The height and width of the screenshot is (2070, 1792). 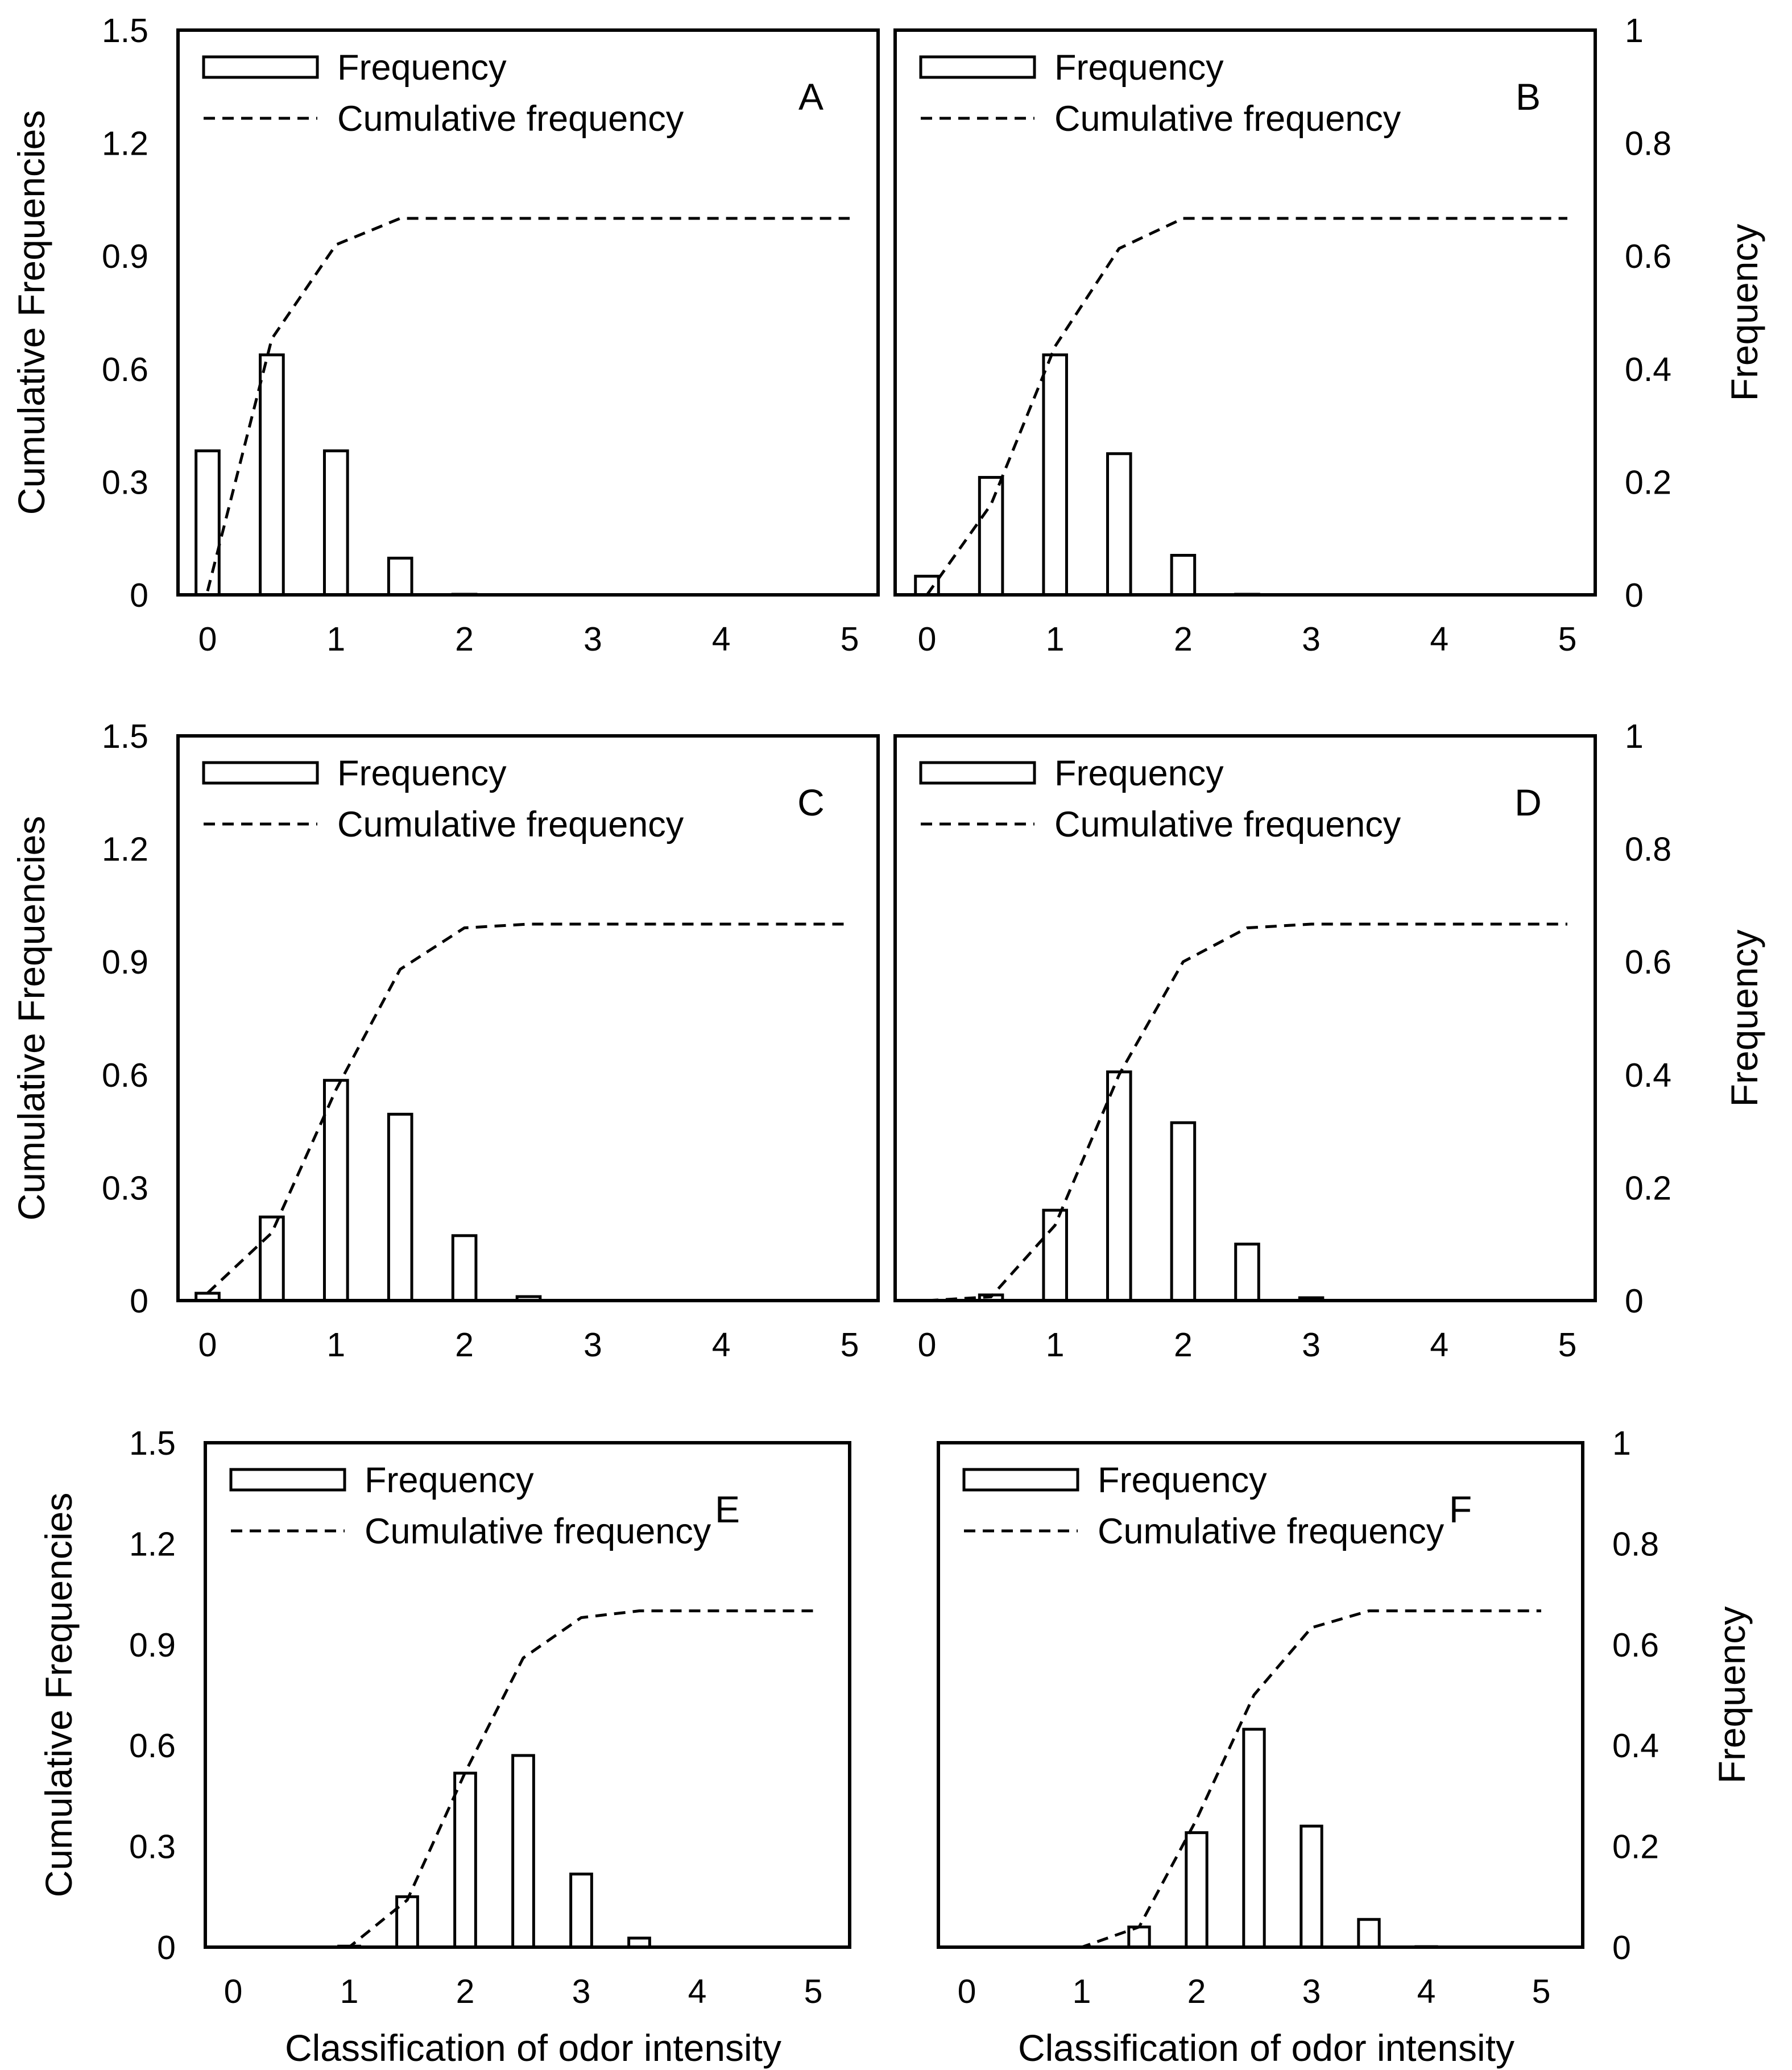 What do you see at coordinates (727, 1509) in the screenshot?
I see `panel-letter: E` at bounding box center [727, 1509].